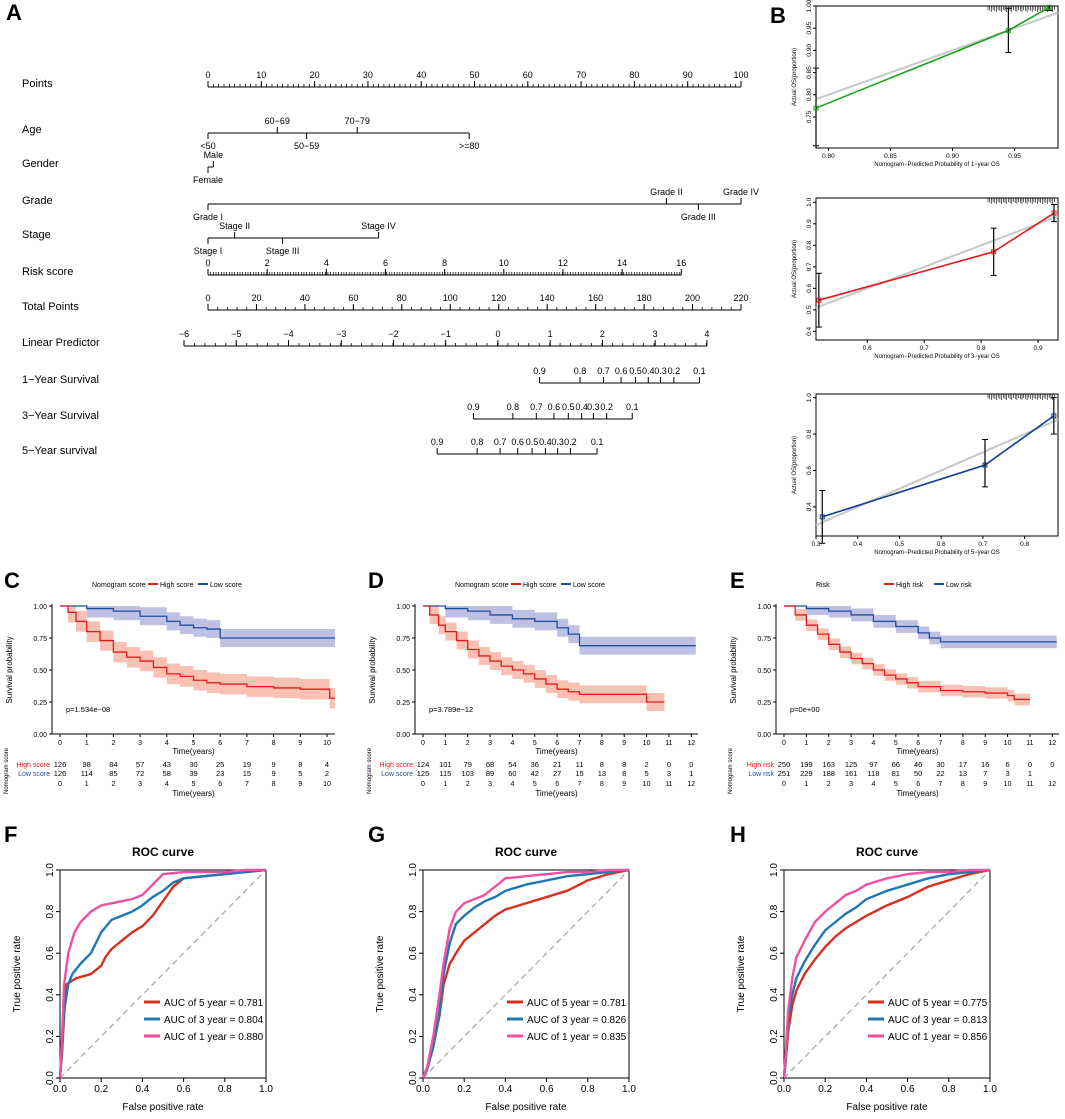 The image size is (1065, 1119). Describe the element at coordinates (34, 765) in the screenshot. I see `km-risk-row-label: High score` at that location.